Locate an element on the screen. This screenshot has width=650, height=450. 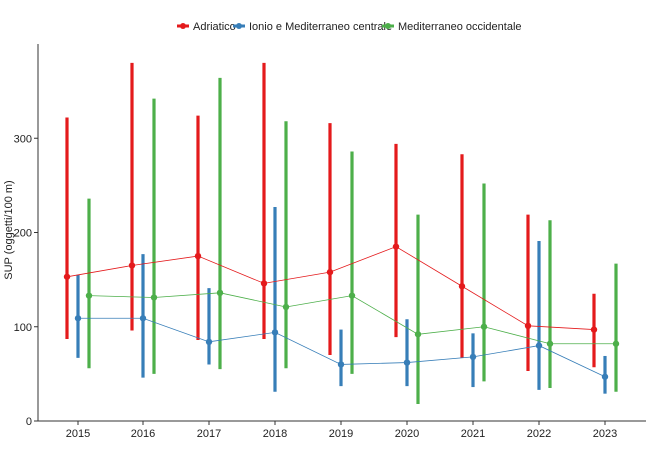
legend-marker-ionio-e-mediterraneo-centrale is located at coordinates (239, 26).